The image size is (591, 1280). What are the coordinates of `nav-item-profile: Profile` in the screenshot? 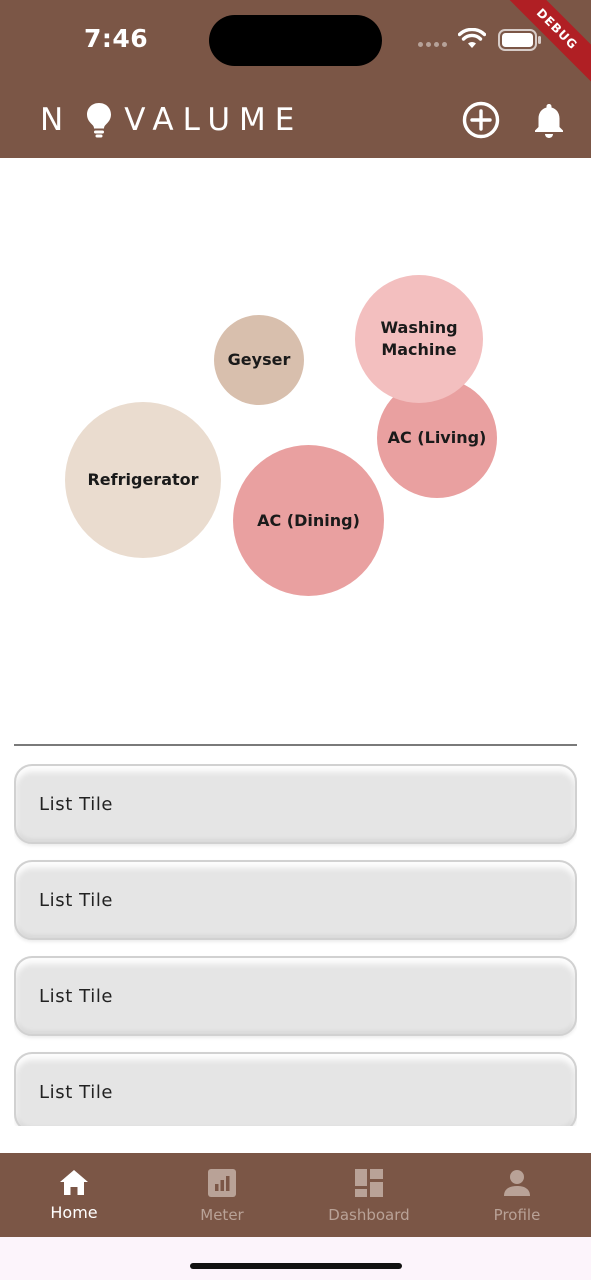 It's located at (517, 1195).